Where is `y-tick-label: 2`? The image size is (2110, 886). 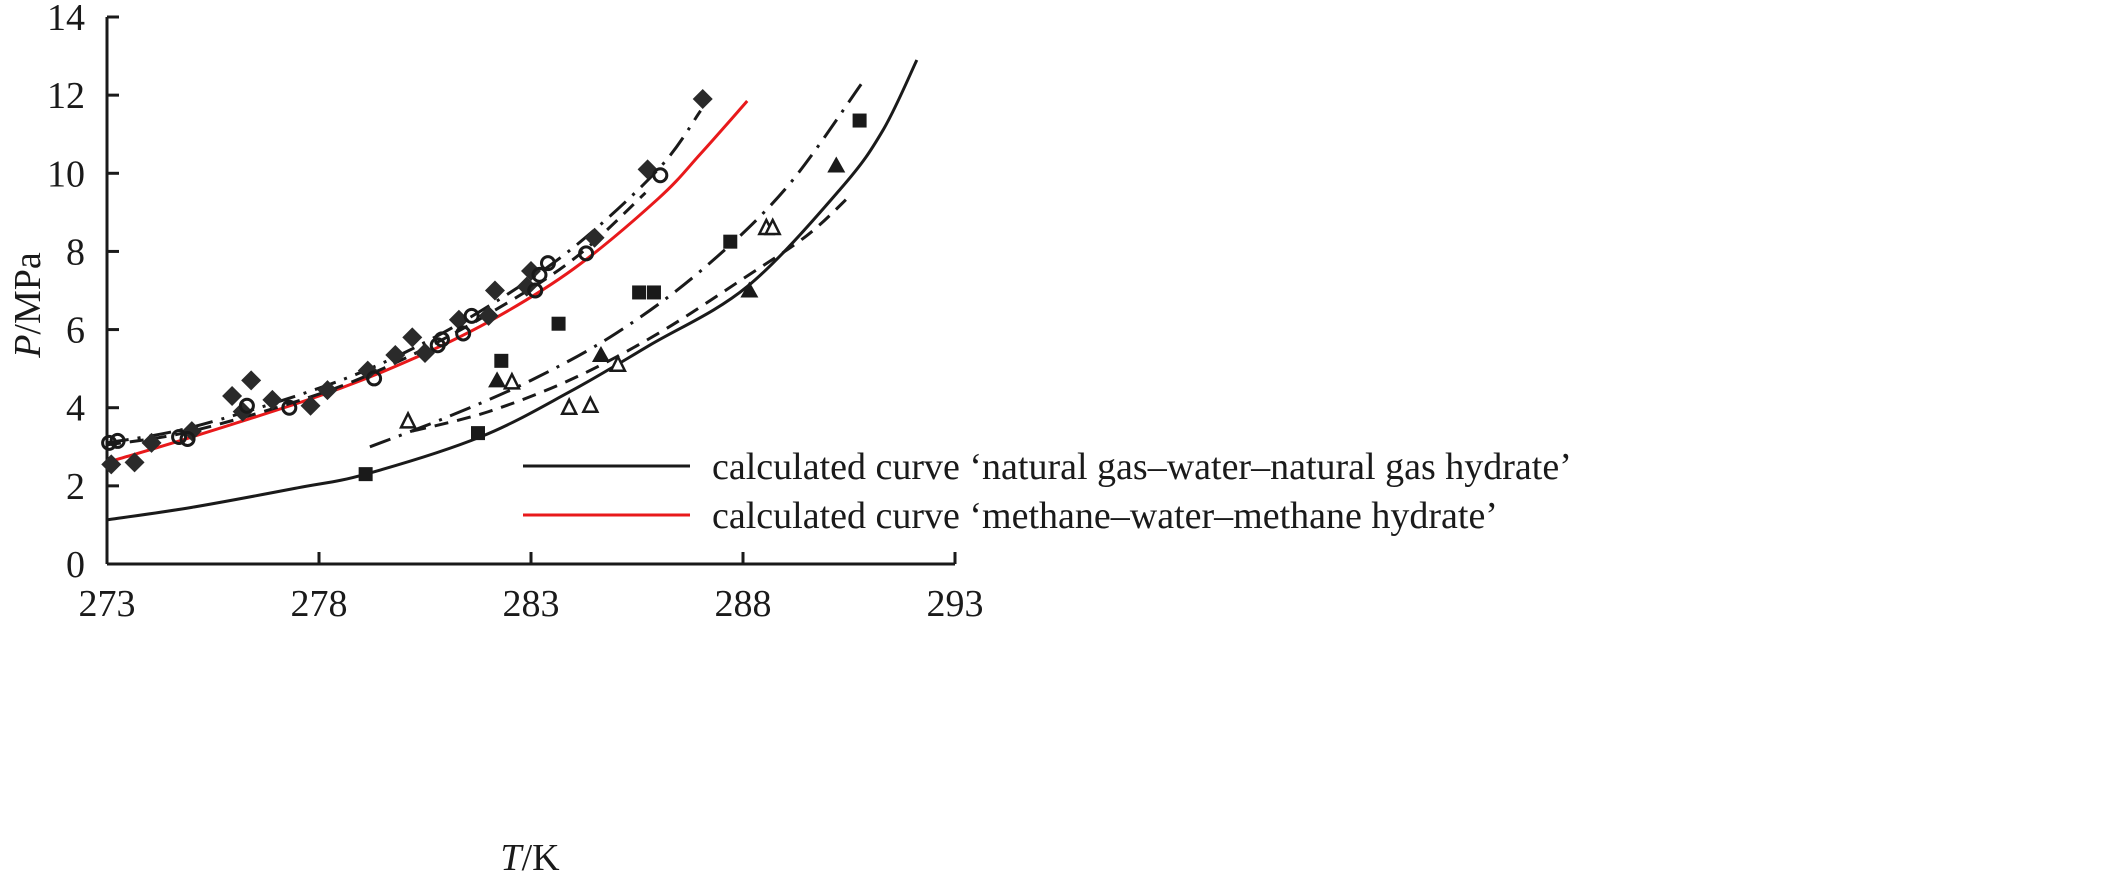
y-tick-label: 2 is located at coordinates (75, 487).